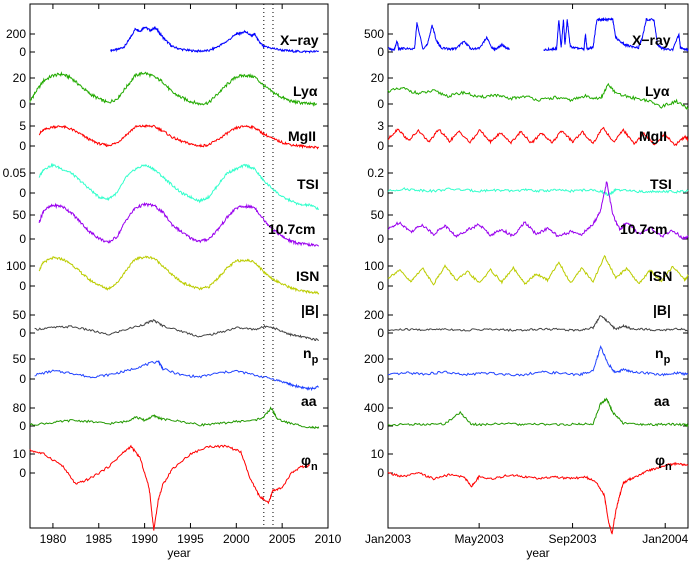 Image resolution: width=694 pixels, height=566 pixels. I want to click on left-series-isn: 100 0 ISN, so click(167, 275).